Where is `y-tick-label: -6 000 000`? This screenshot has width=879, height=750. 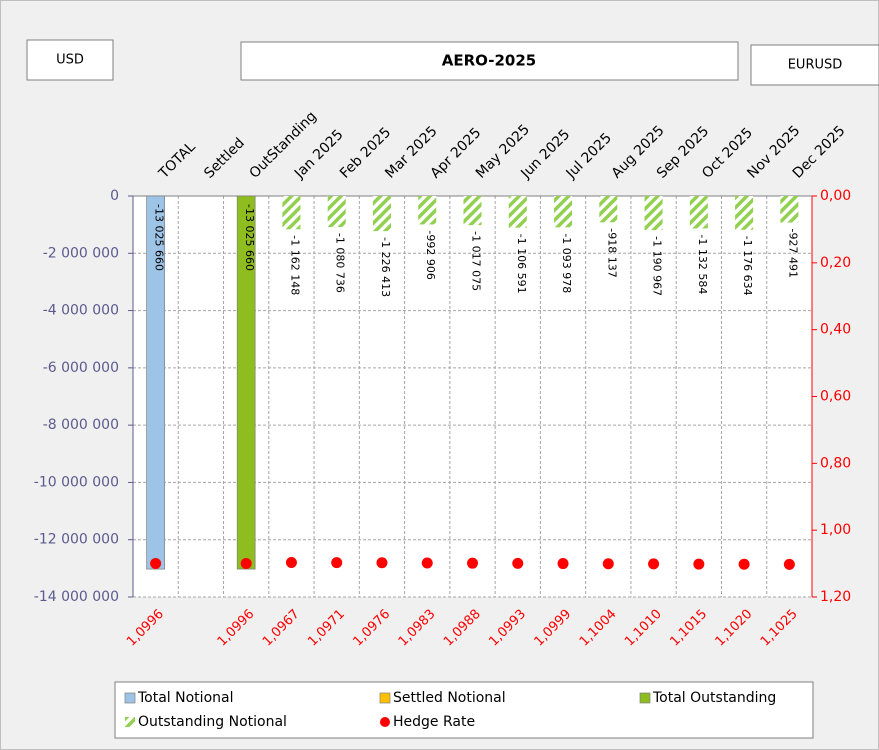 y-tick-label: -6 000 000 is located at coordinates (81, 368).